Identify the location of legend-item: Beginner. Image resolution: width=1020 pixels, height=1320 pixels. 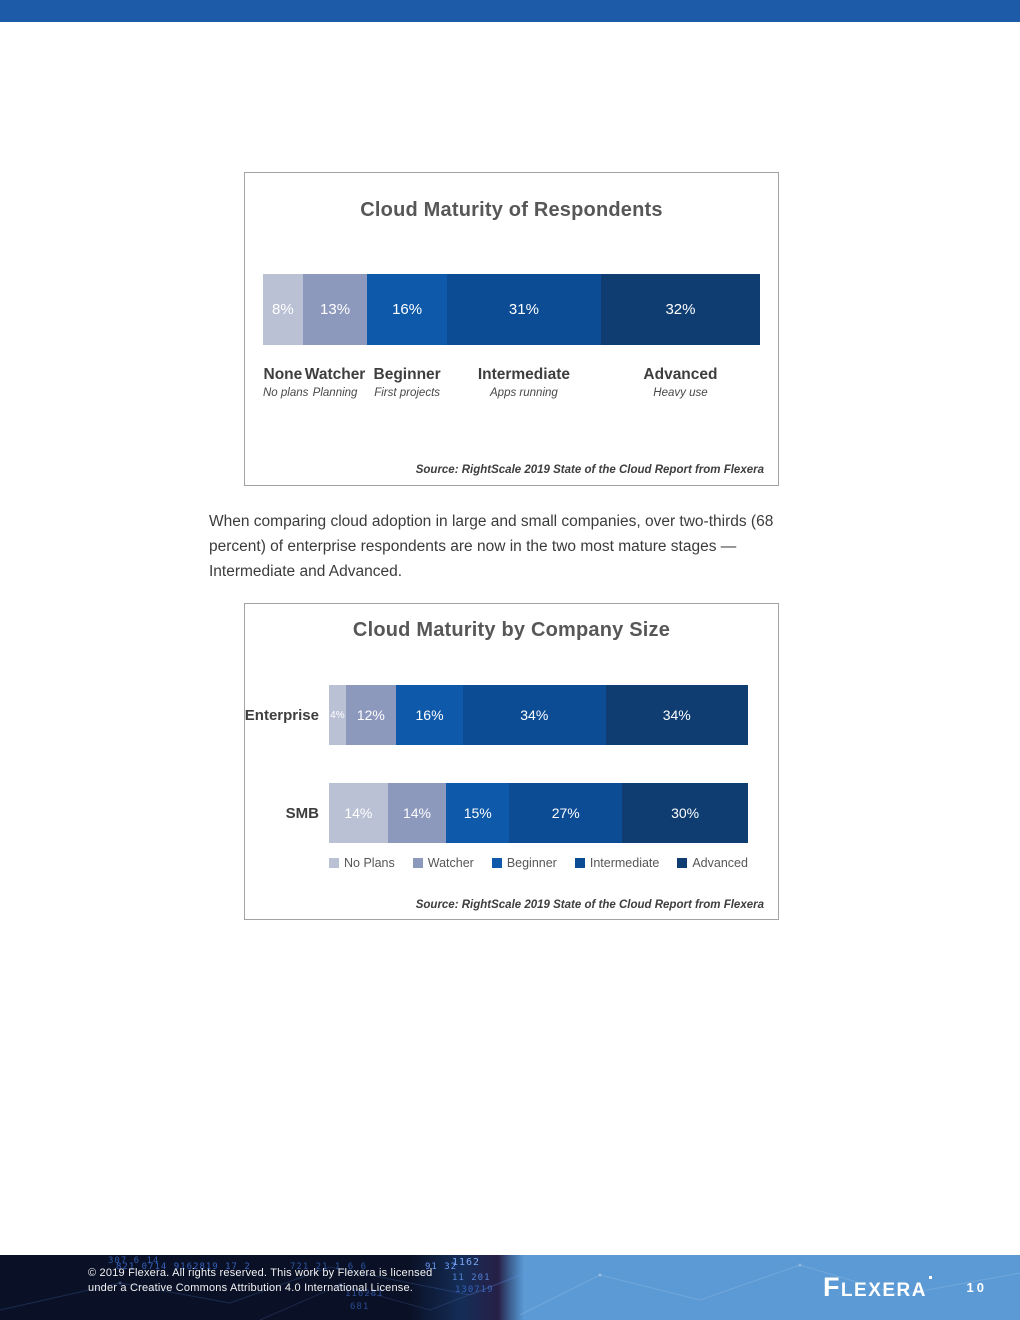
(524, 863).